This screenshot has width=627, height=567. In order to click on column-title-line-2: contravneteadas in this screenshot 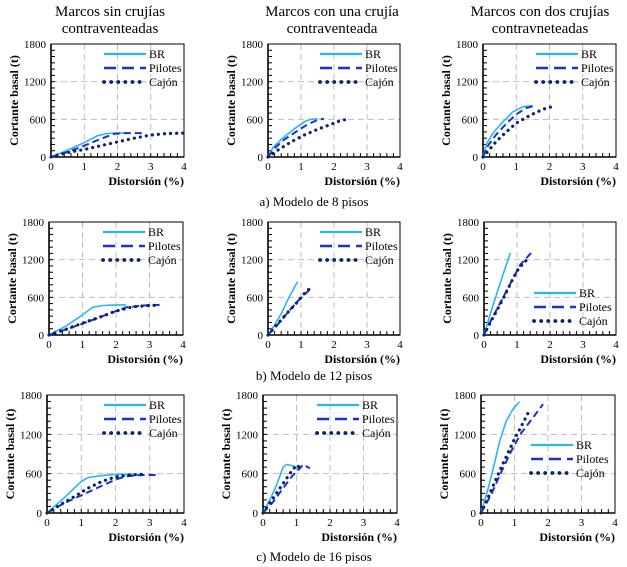, I will do `click(540, 29)`.